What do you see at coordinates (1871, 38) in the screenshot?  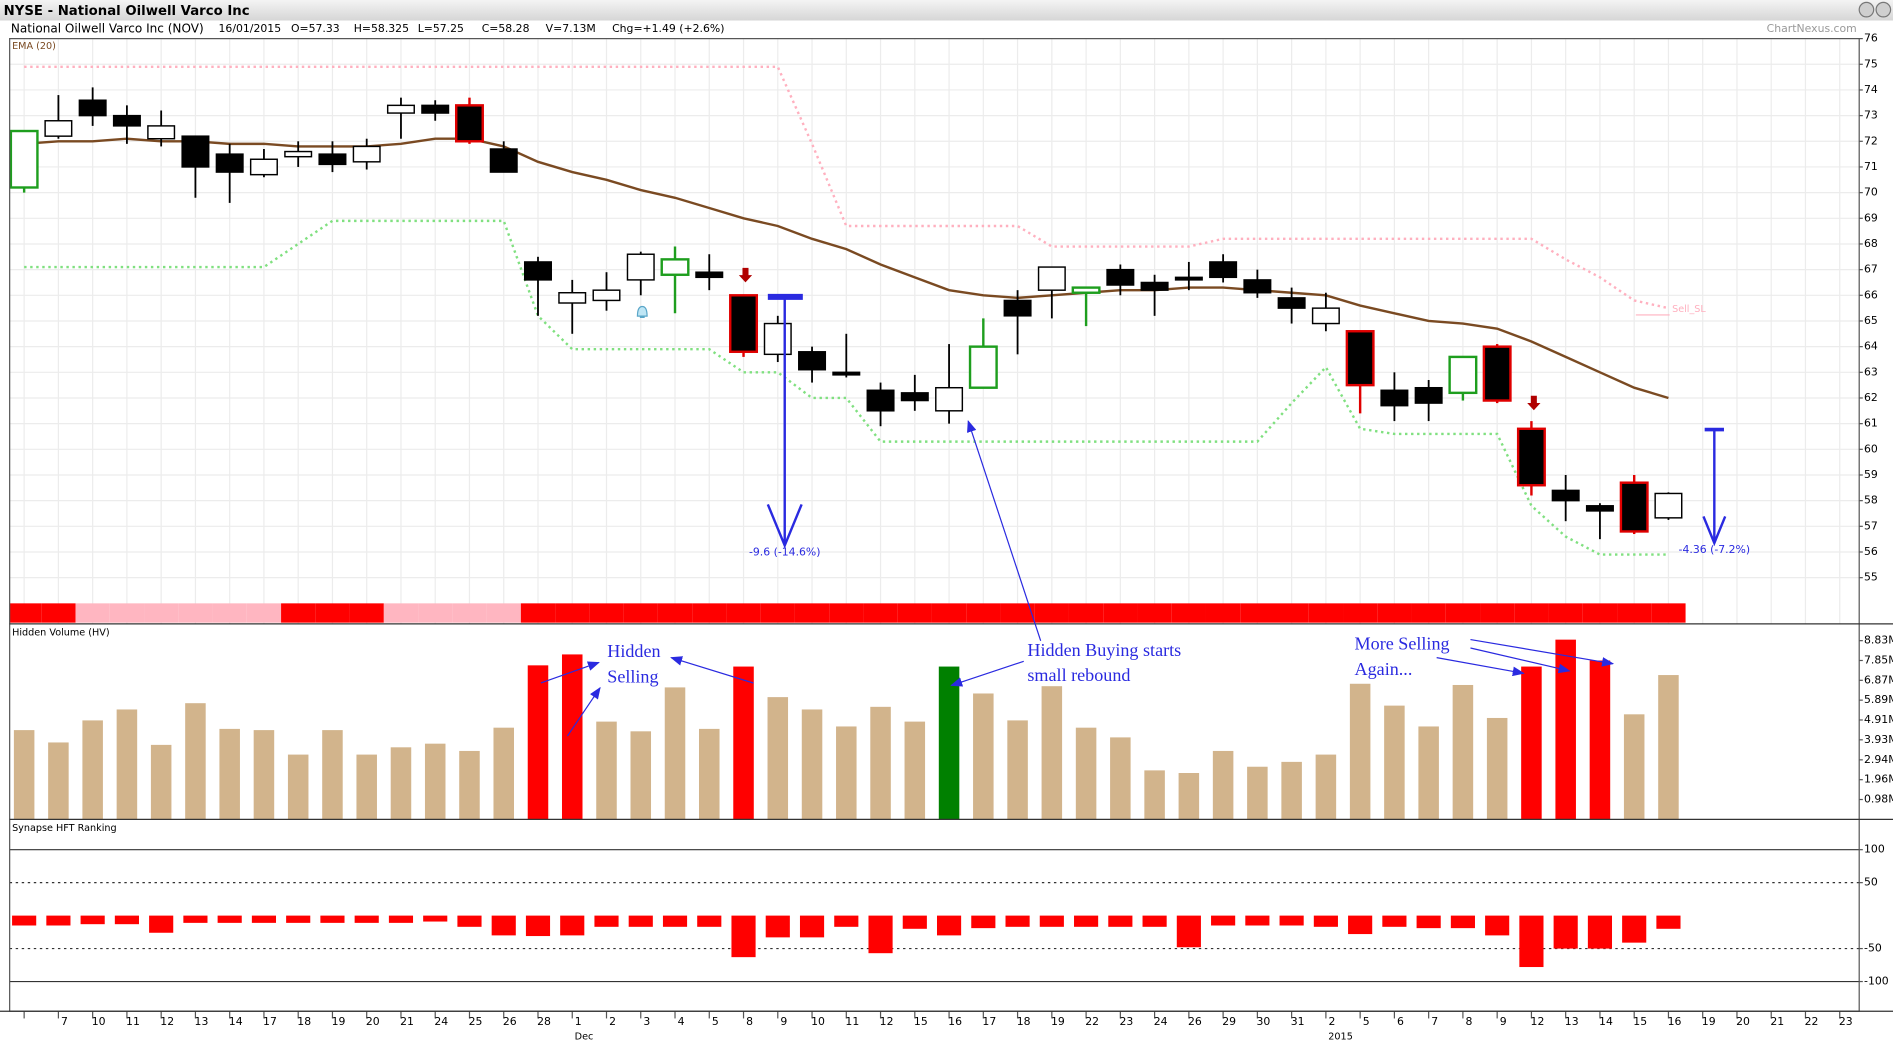 I see `y-tick-label: 76` at bounding box center [1871, 38].